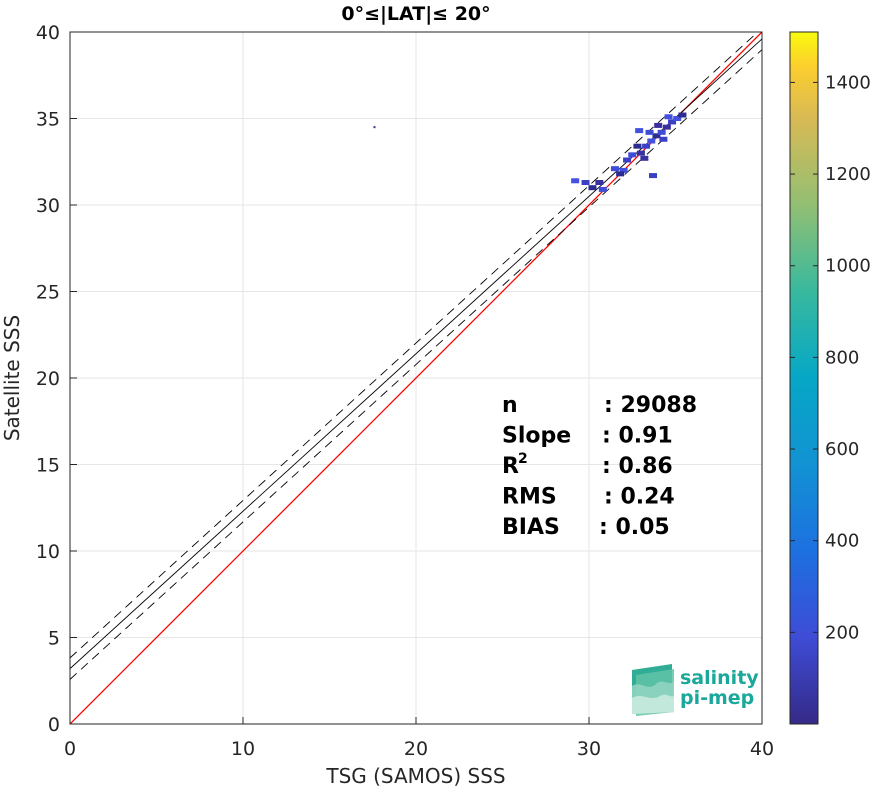 The image size is (879, 789). What do you see at coordinates (634, 527) in the screenshot?
I see `stat-value: : 0.05` at bounding box center [634, 527].